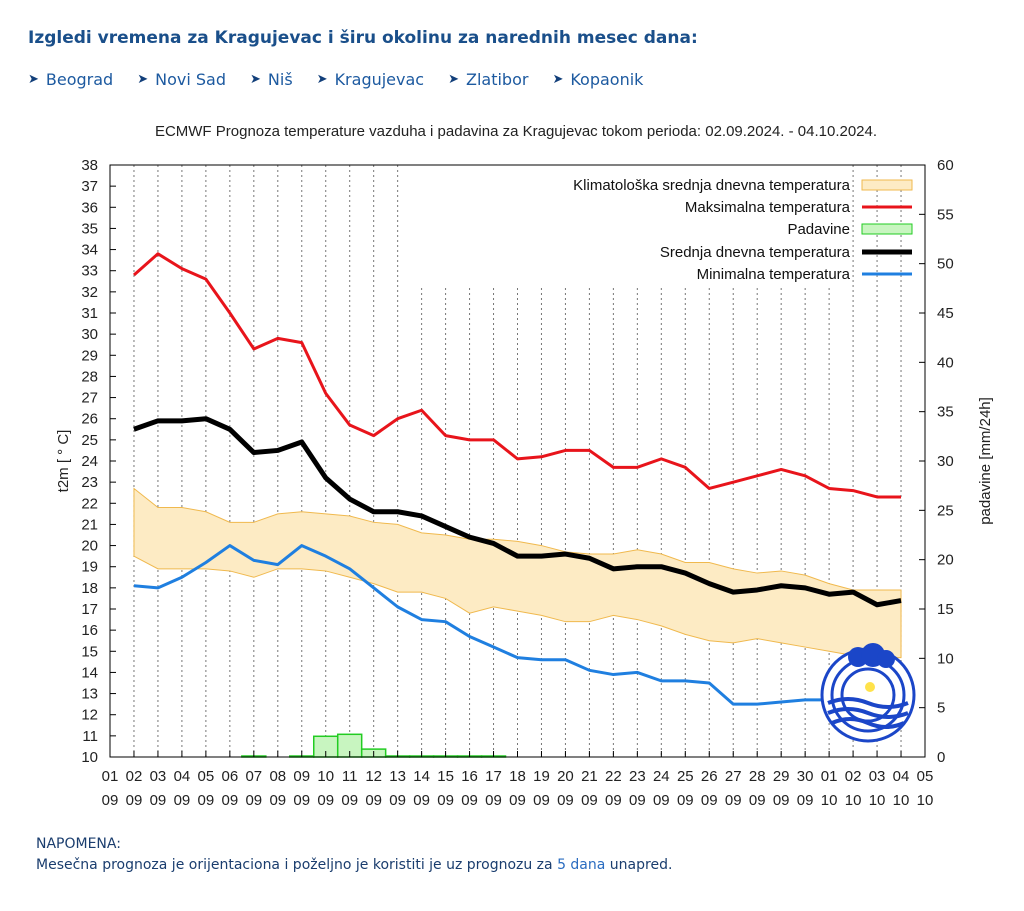  I want to click on y-tick-label: 36, so click(89, 207).